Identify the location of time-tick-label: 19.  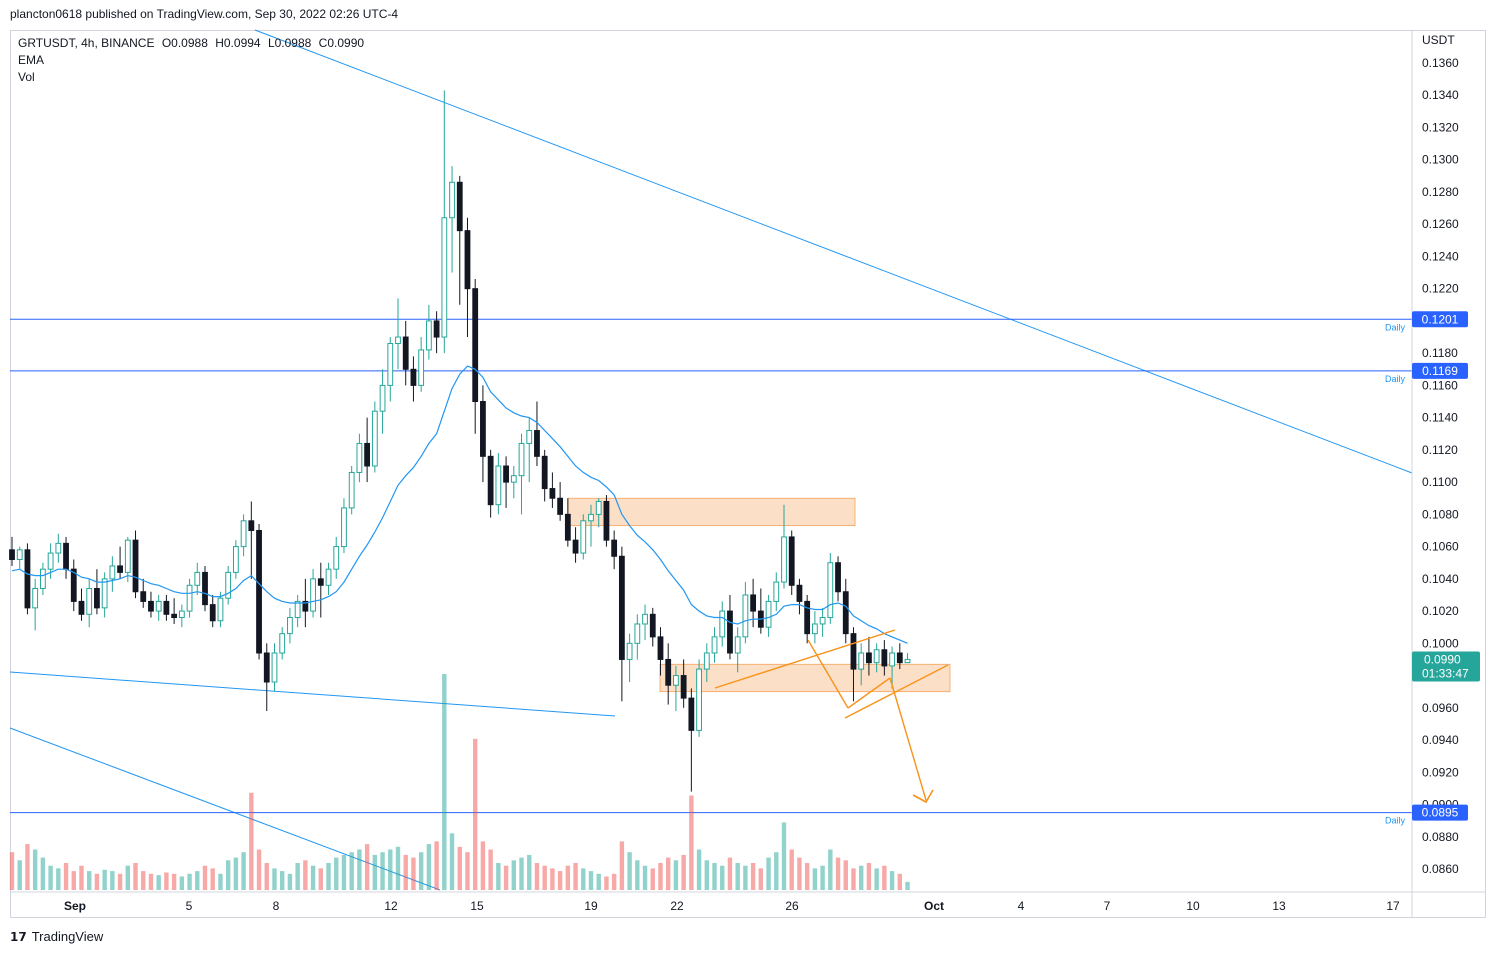
(591, 906).